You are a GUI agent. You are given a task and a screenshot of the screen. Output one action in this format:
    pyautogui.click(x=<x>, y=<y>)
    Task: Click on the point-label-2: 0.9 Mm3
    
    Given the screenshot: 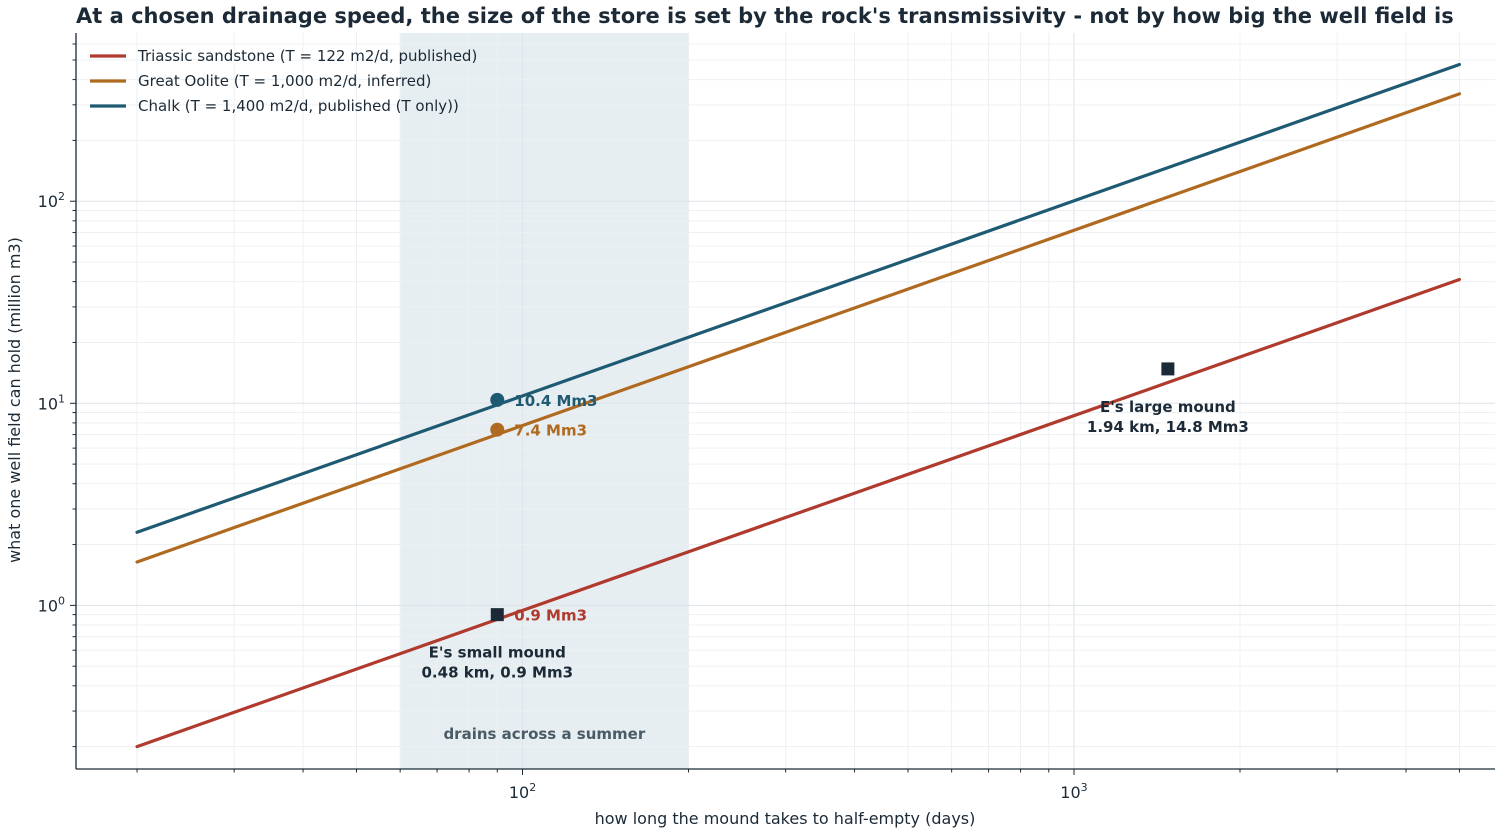 What is the action you would take?
    pyautogui.click(x=550, y=616)
    